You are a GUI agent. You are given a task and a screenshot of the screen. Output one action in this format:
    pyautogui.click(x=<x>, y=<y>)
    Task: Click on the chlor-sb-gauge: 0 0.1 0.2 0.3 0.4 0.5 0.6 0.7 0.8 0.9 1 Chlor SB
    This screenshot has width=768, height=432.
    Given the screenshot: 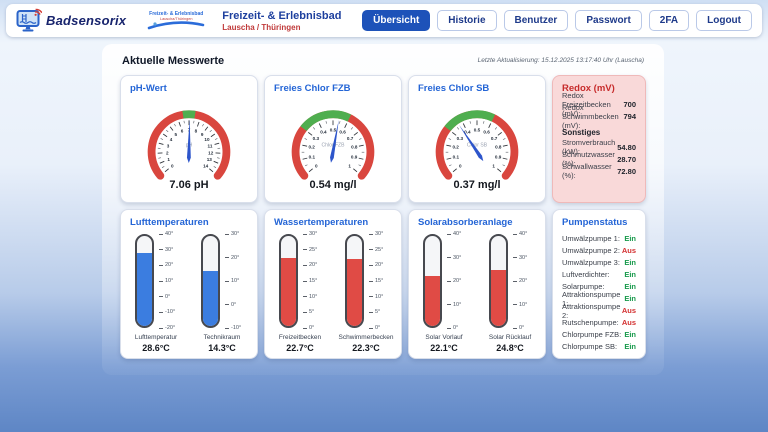 What is the action you would take?
    pyautogui.click(x=477, y=139)
    